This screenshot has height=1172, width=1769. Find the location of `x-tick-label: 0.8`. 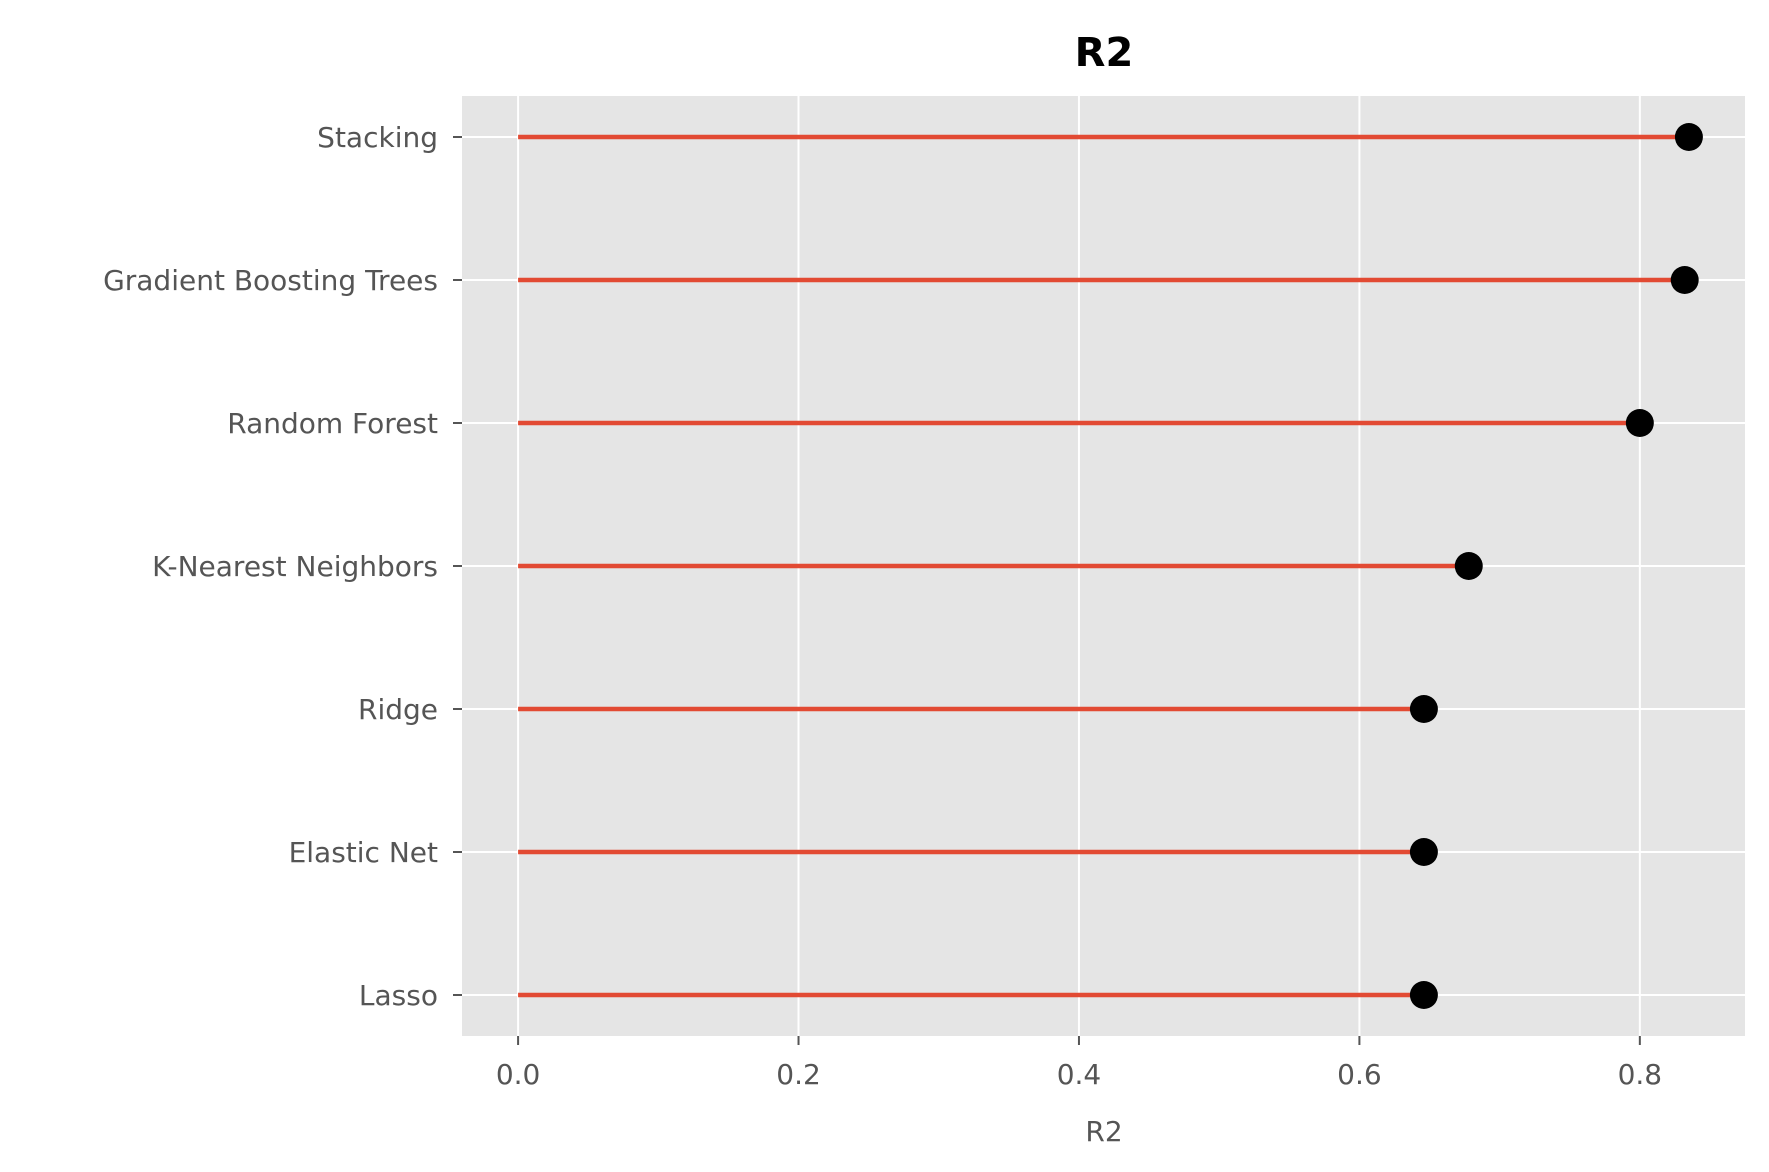

x-tick-label: 0.8 is located at coordinates (1640, 1074).